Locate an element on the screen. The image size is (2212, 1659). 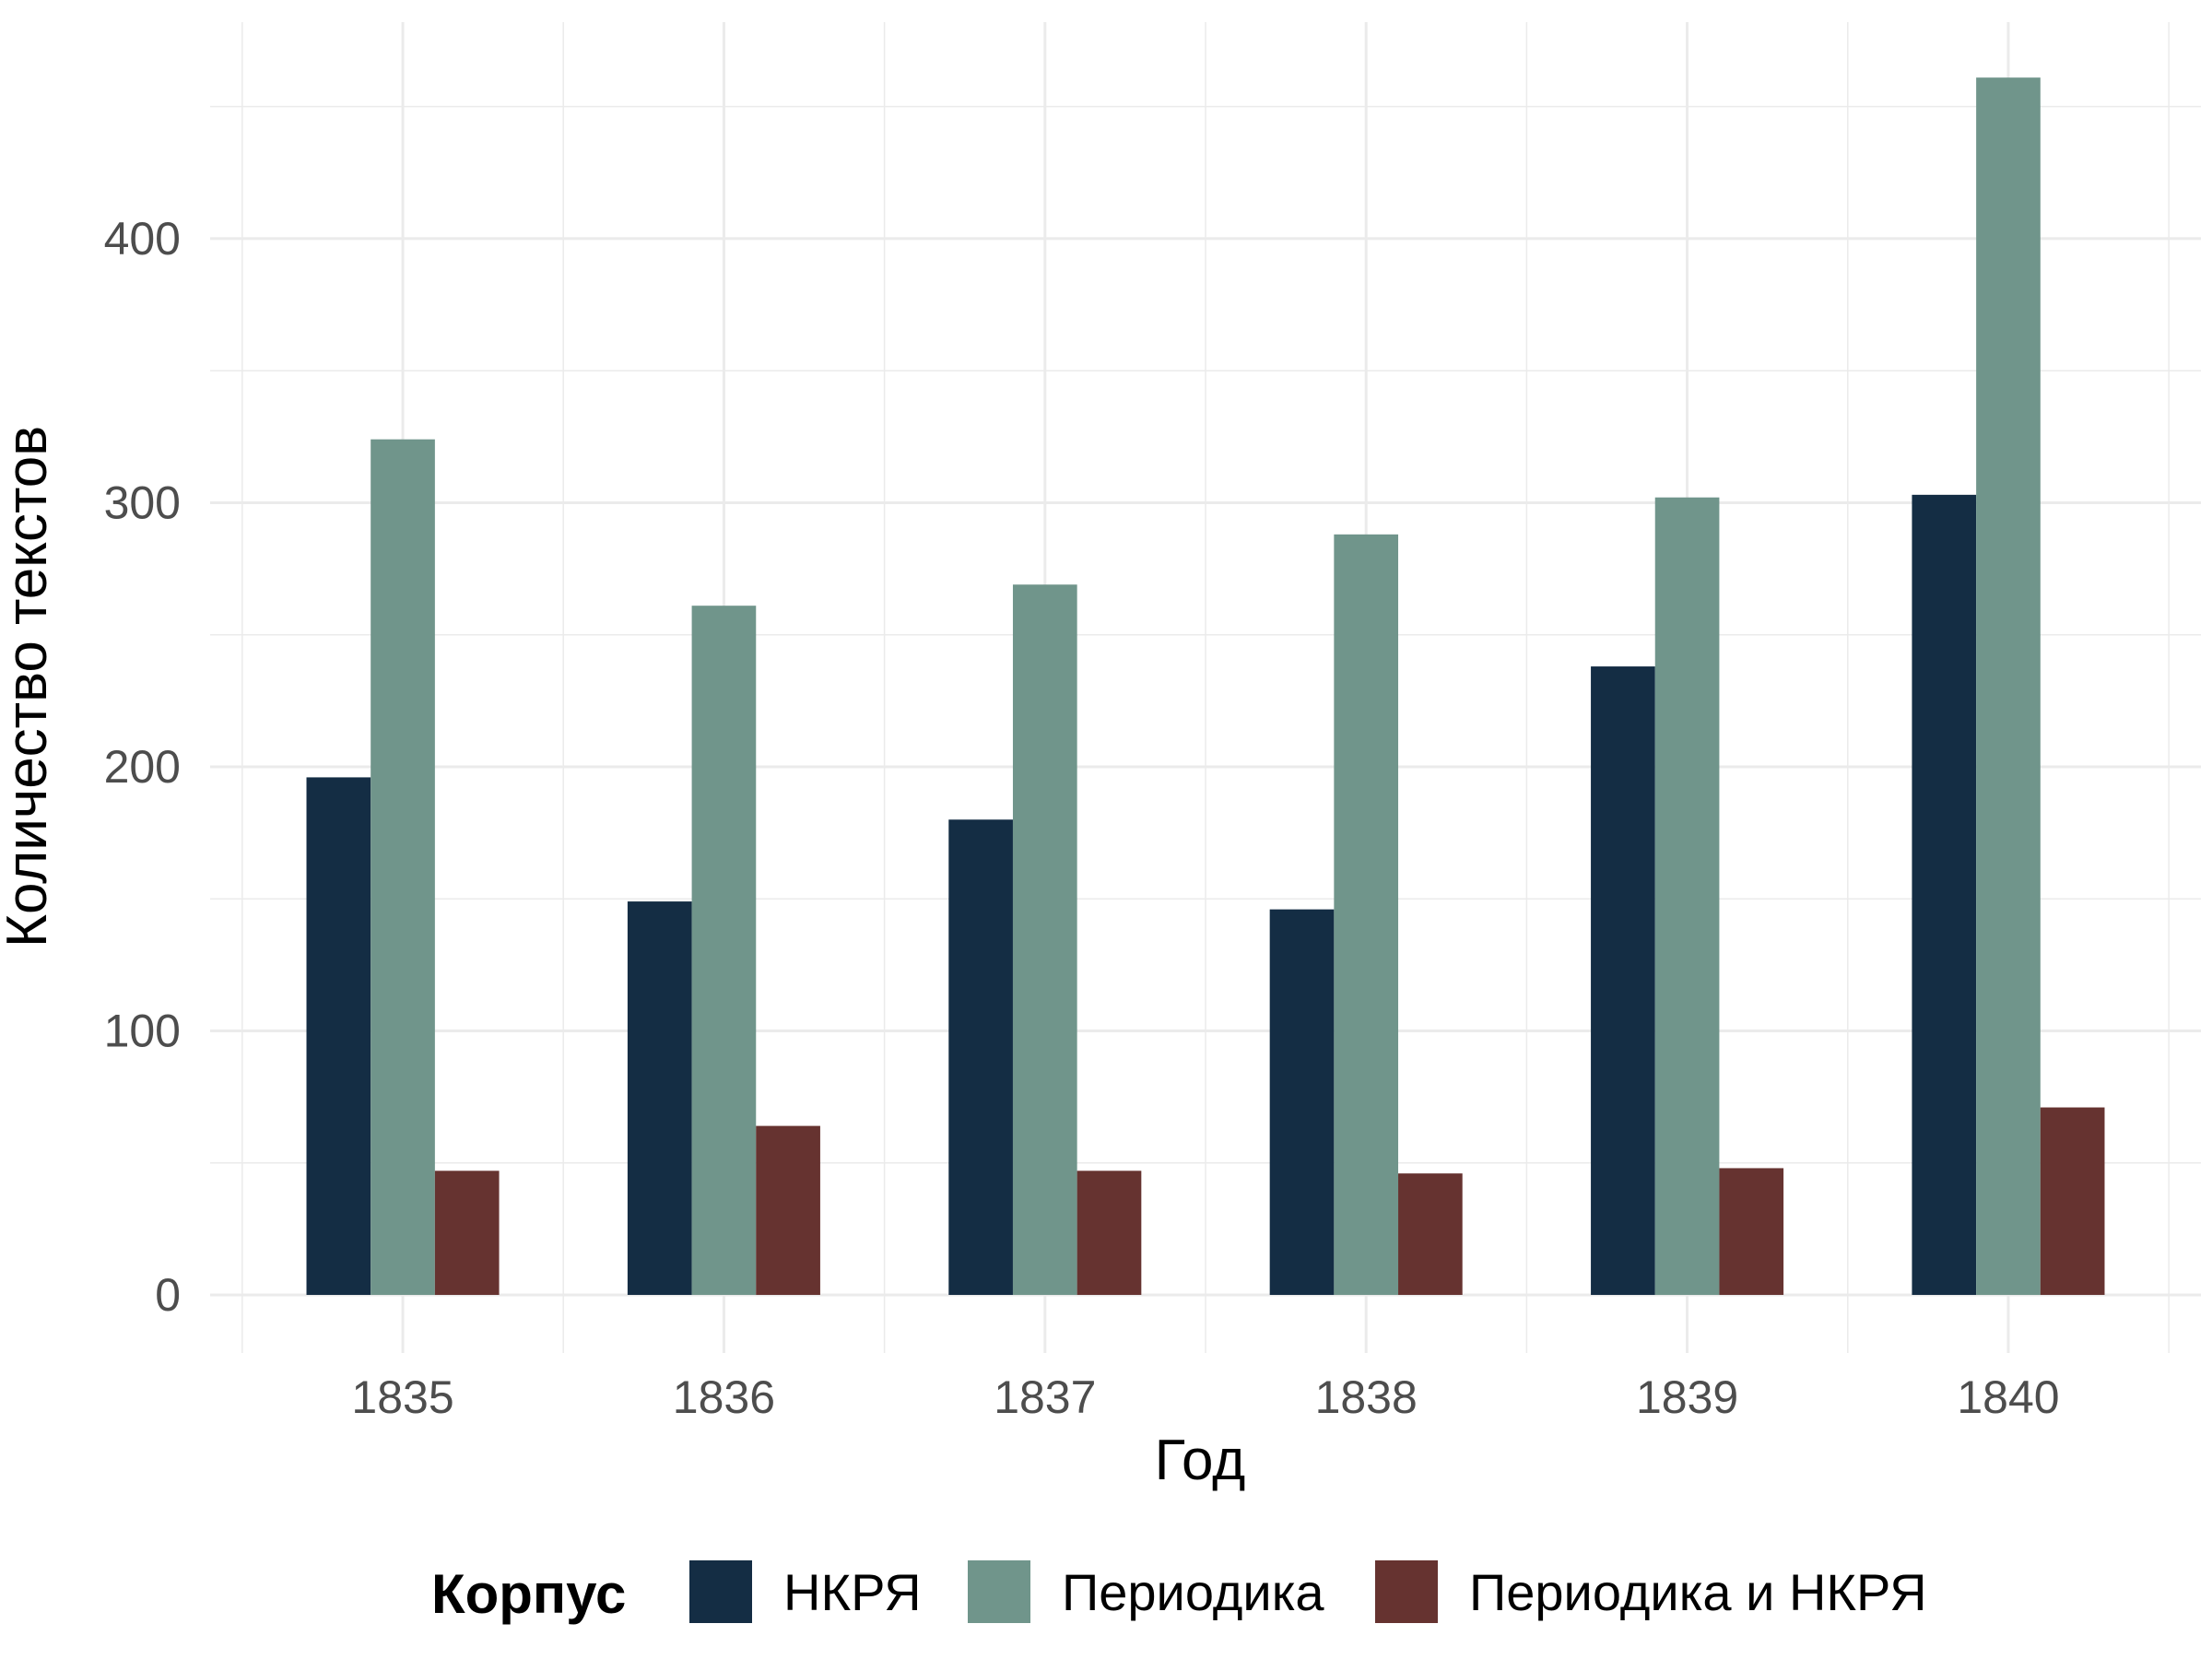
x-tick-label: 1840 is located at coordinates (2008, 1397).